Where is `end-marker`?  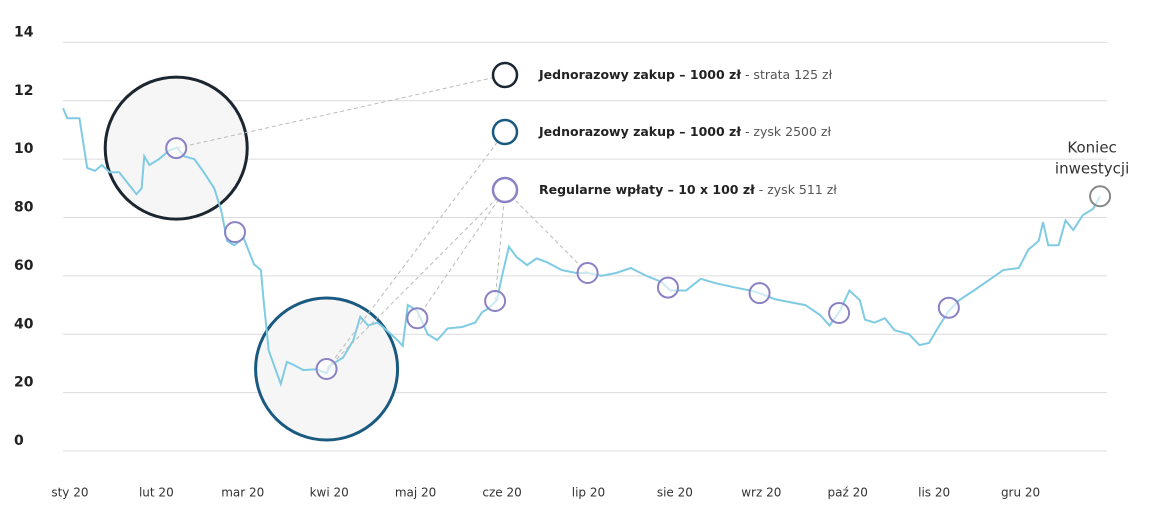
end-marker is located at coordinates (1100, 196).